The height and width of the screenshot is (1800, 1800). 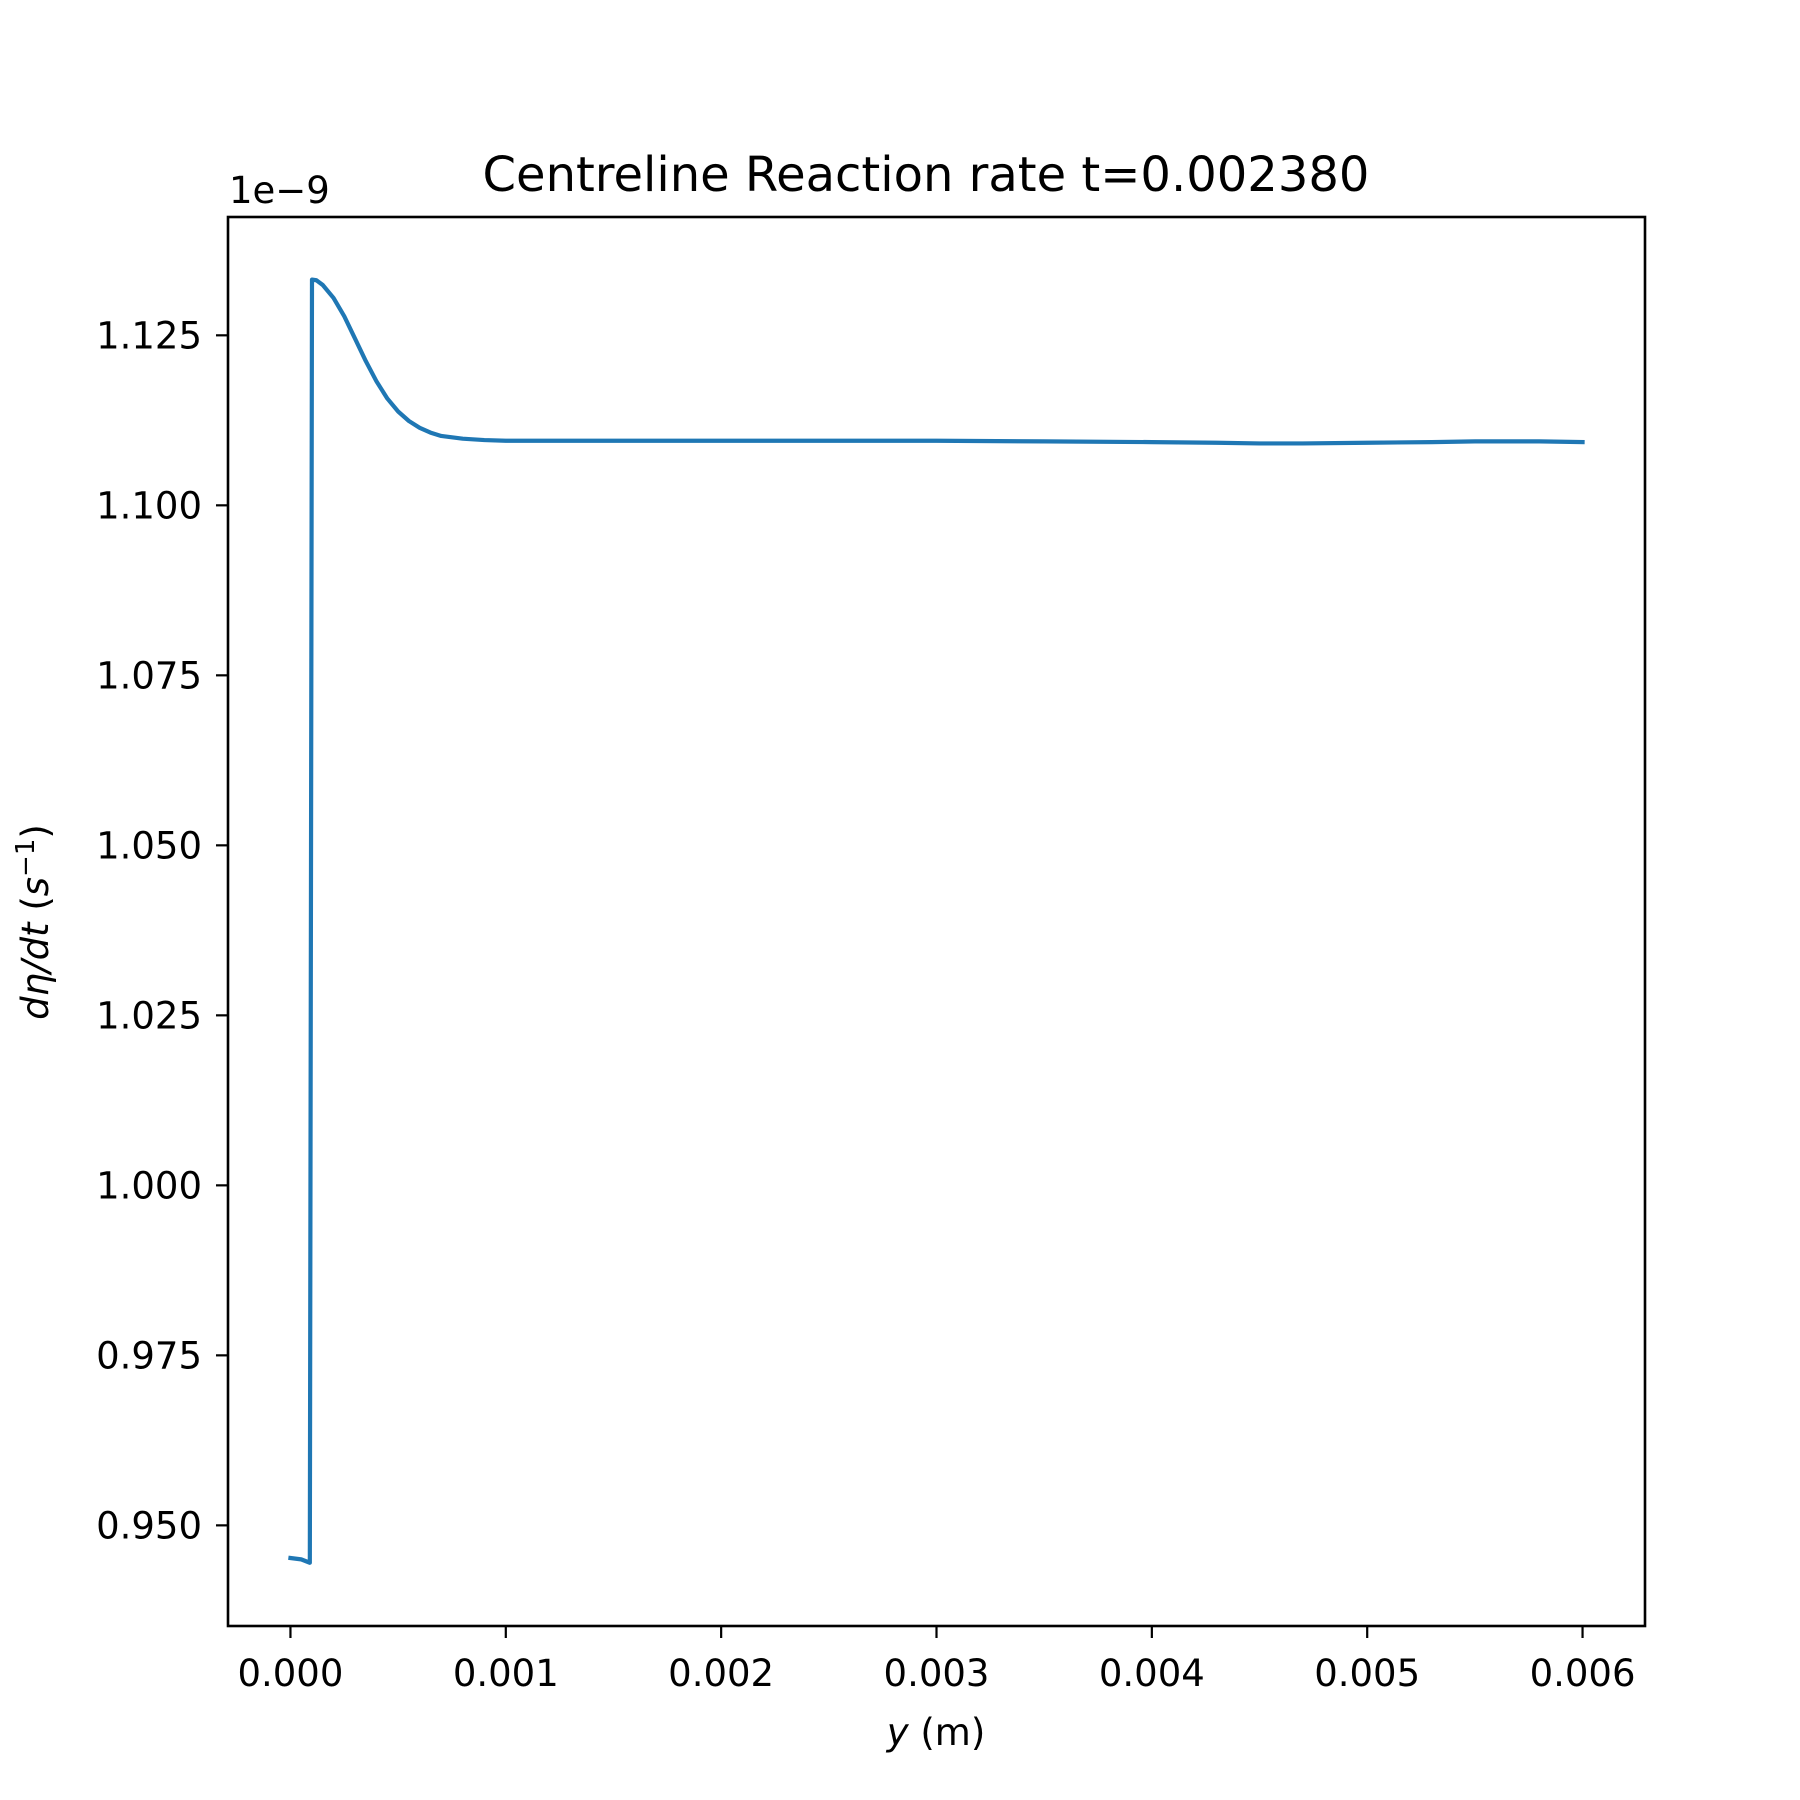 What do you see at coordinates (1152, 1673) in the screenshot?
I see `x-tick-label: 0.004` at bounding box center [1152, 1673].